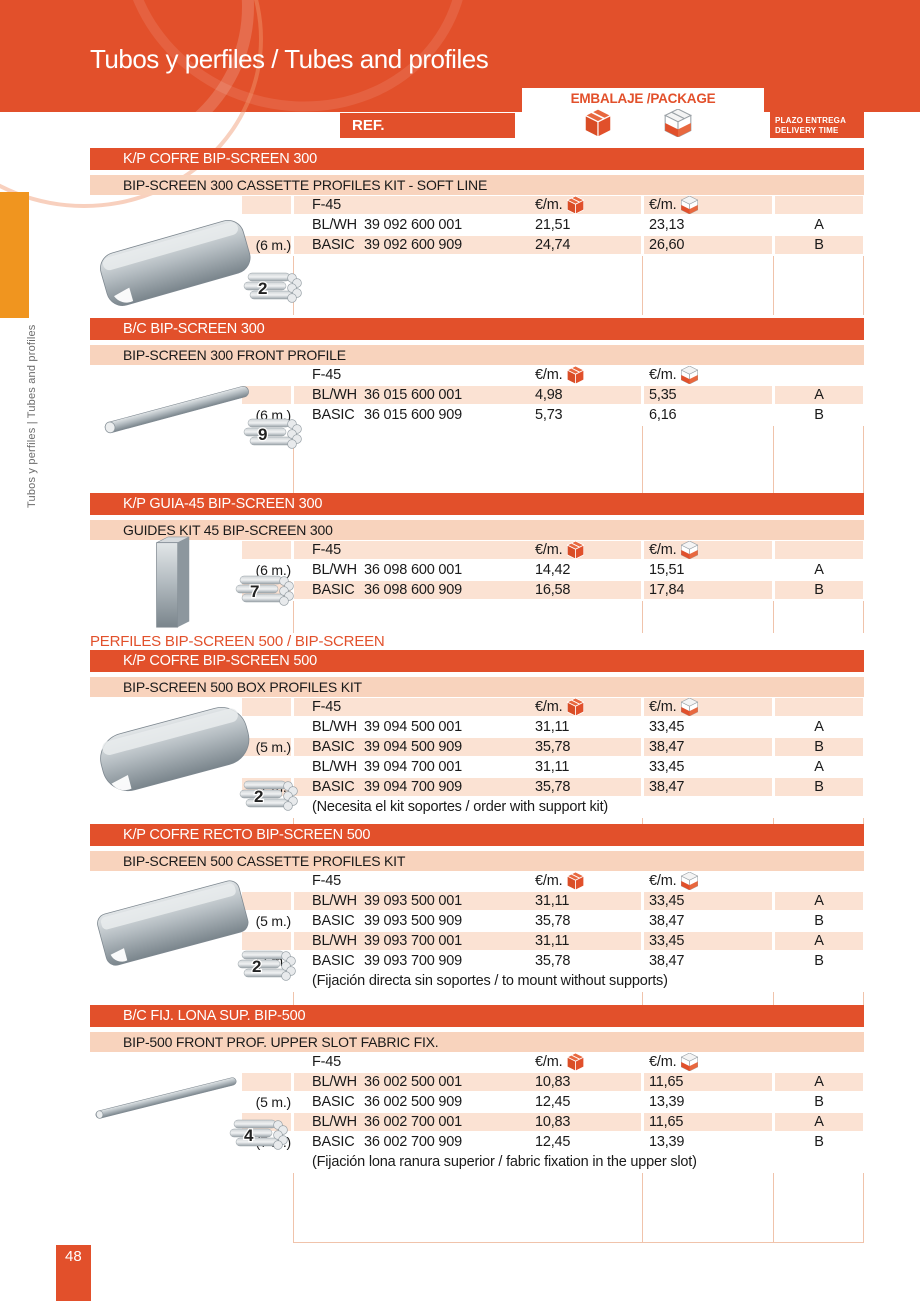 The width and height of the screenshot is (920, 1301). Describe the element at coordinates (552, 767) in the screenshot. I see `price-per-box: 31,11` at that location.